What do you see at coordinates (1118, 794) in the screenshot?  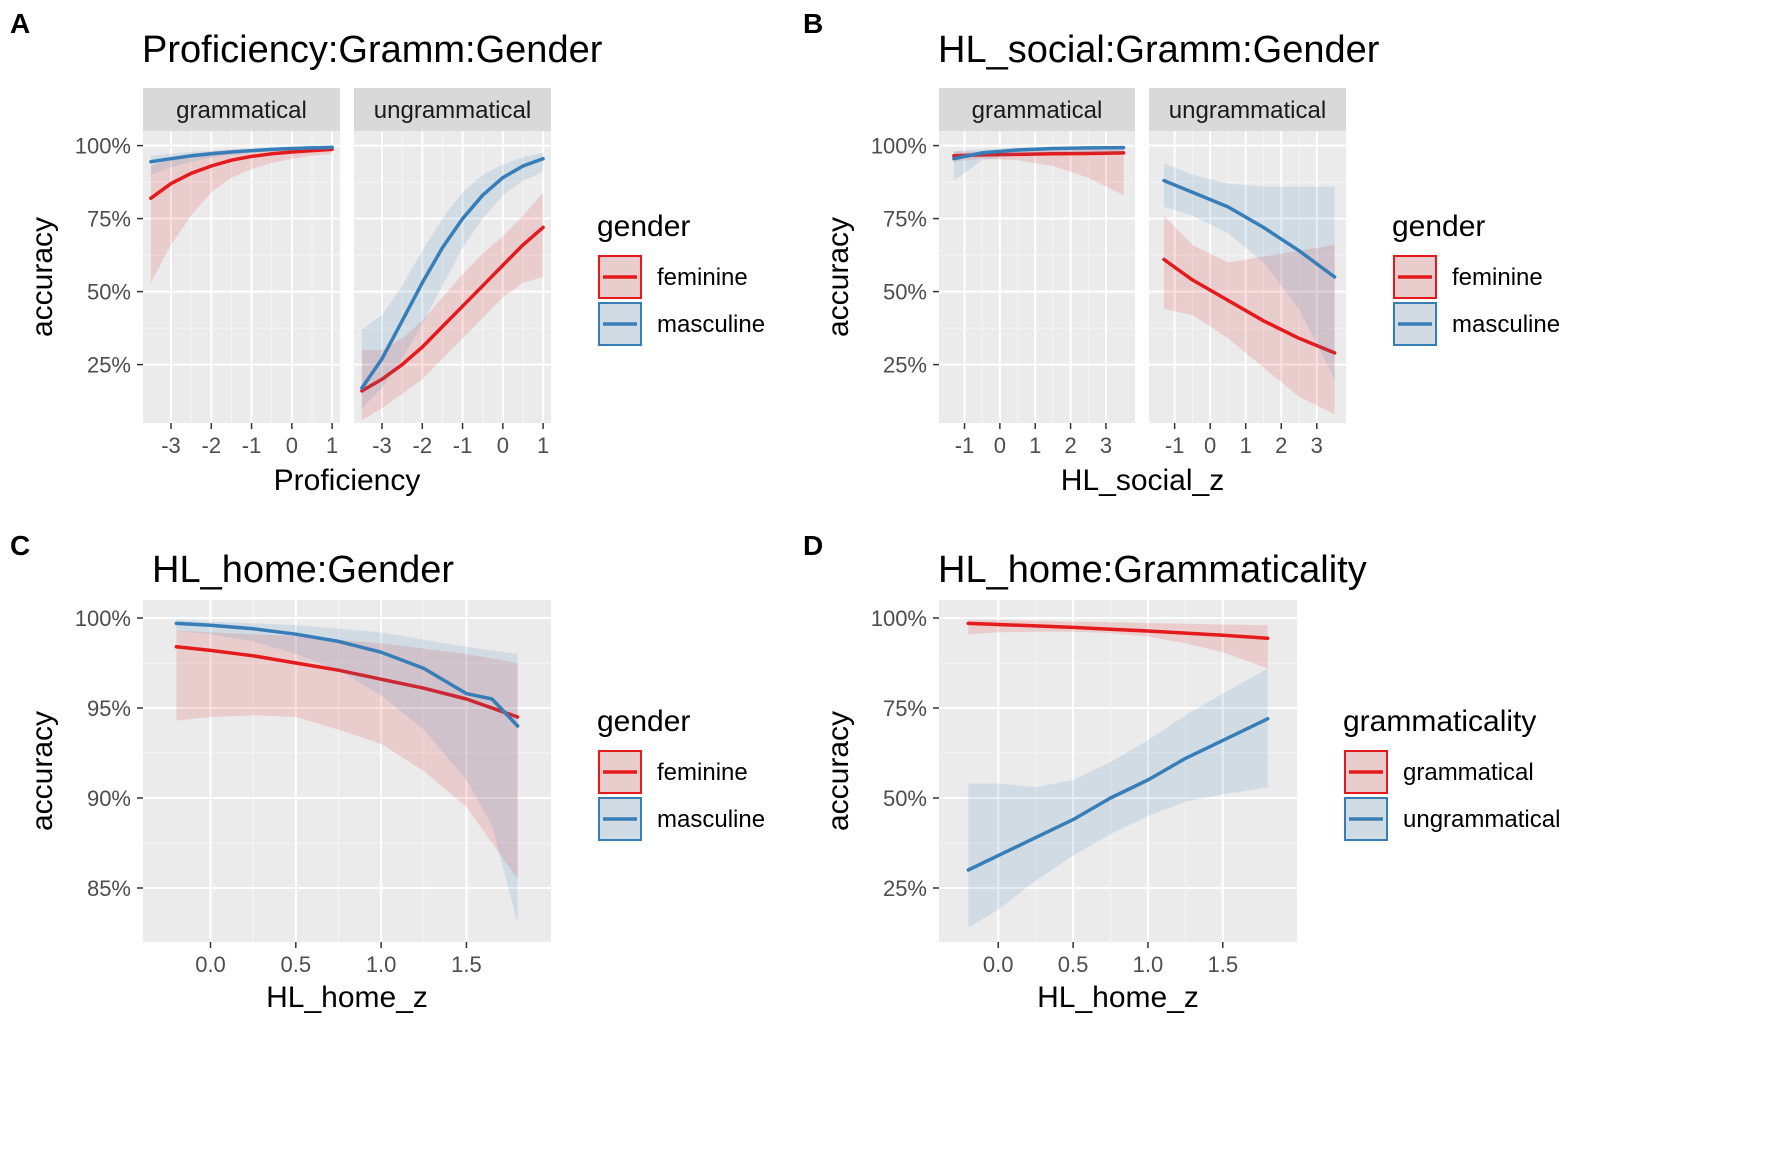 I see `series-line-ungrammatical` at bounding box center [1118, 794].